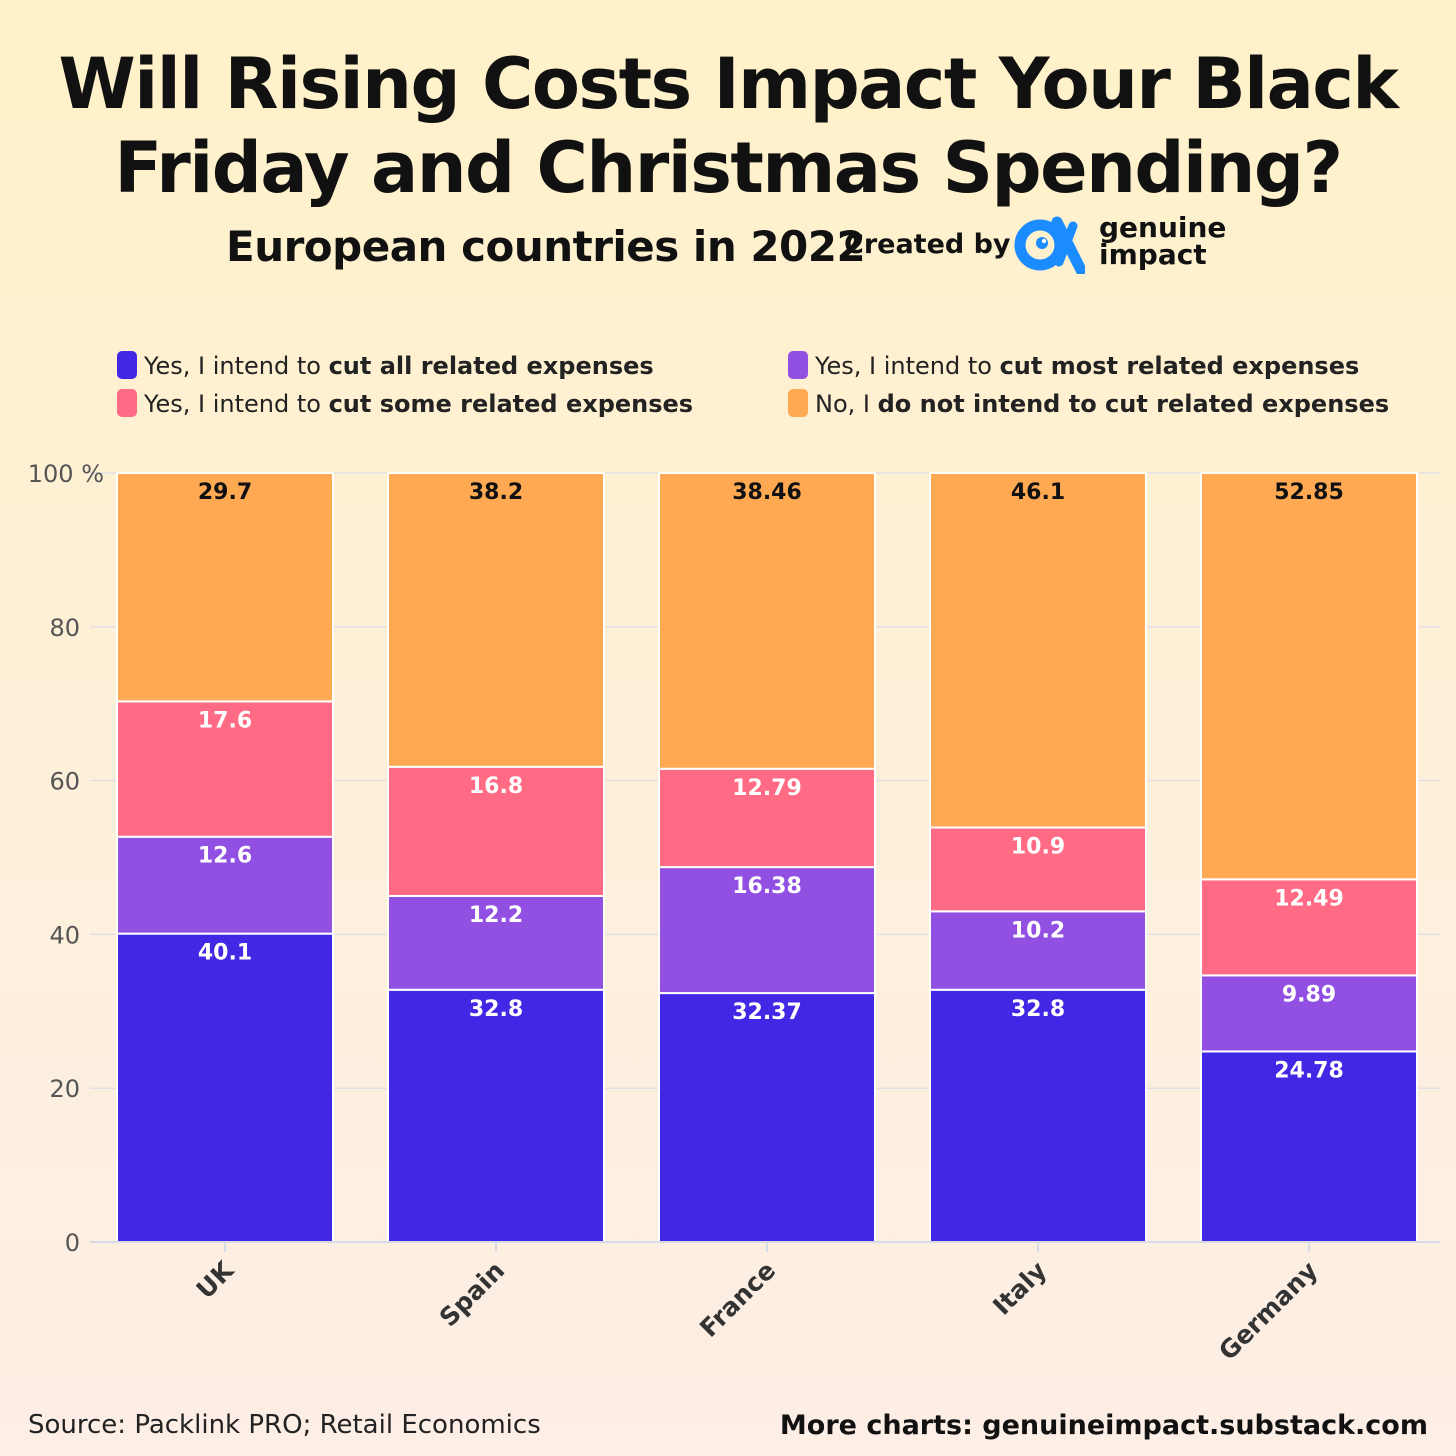 The height and width of the screenshot is (1456, 1456). What do you see at coordinates (798, 365) in the screenshot?
I see `legend-swatch-cut-most` at bounding box center [798, 365].